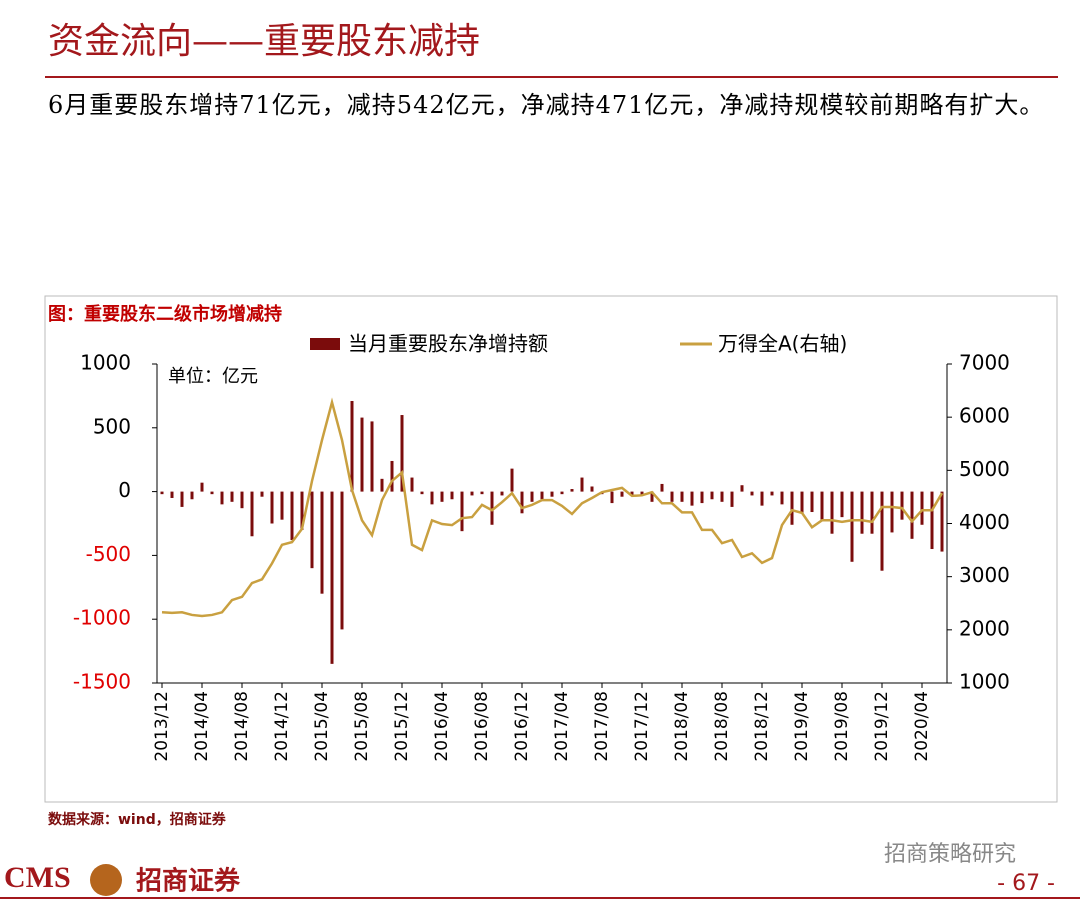  I want to click on y-tick-label: -1000, so click(102, 618).